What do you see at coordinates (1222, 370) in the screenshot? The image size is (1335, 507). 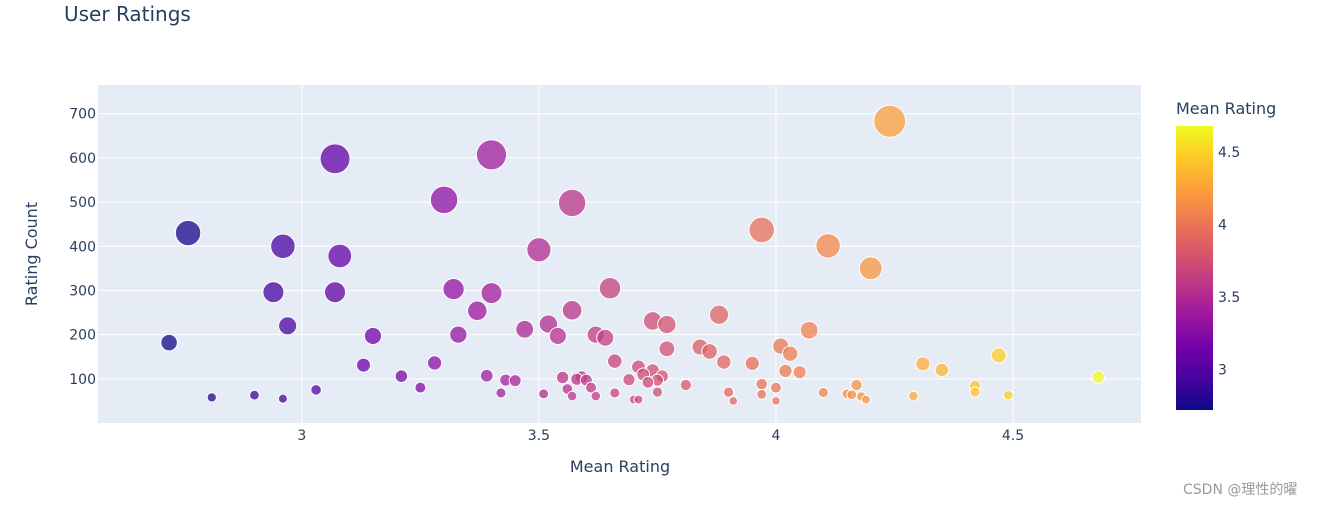 I see `colorbar-tick-label: 3` at bounding box center [1222, 370].